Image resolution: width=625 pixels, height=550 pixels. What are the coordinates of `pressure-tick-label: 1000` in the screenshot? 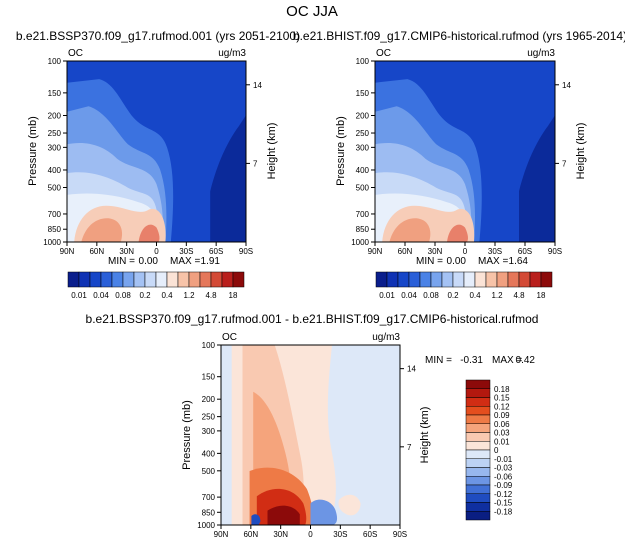 It's located at (360, 242).